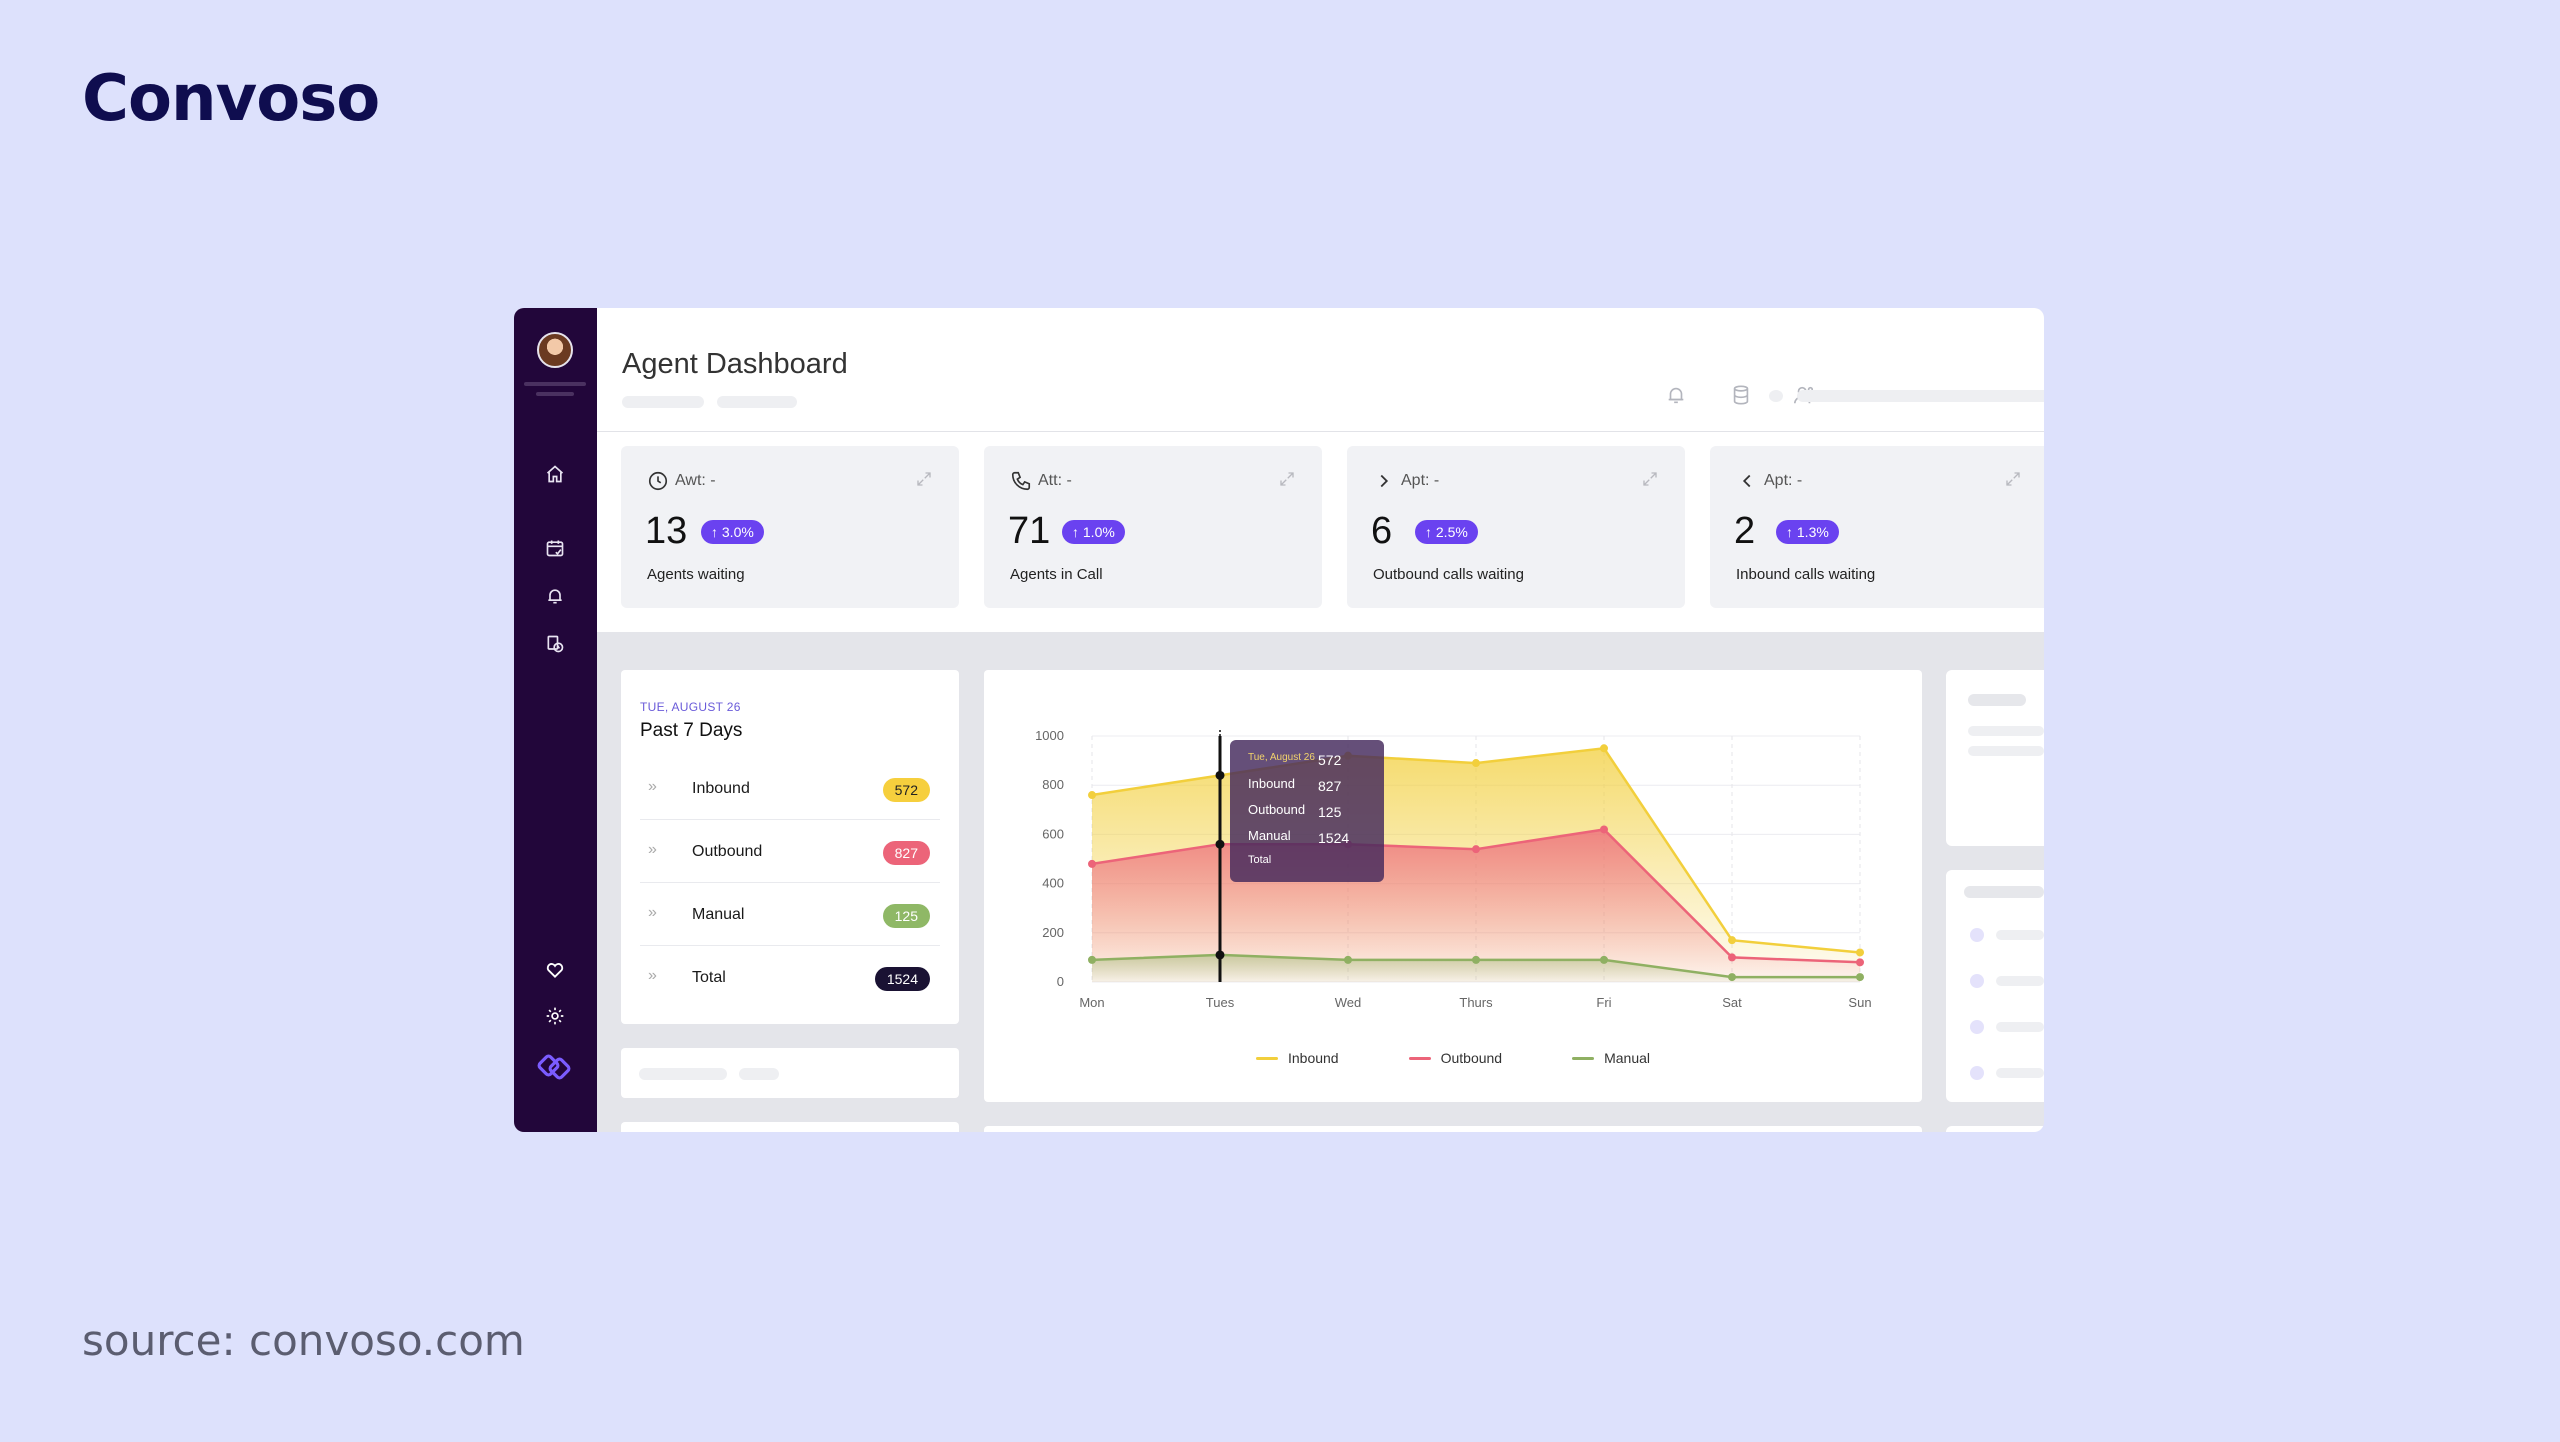 This screenshot has height=1442, width=2560. I want to click on convoso-logo-icon, so click(555, 1068).